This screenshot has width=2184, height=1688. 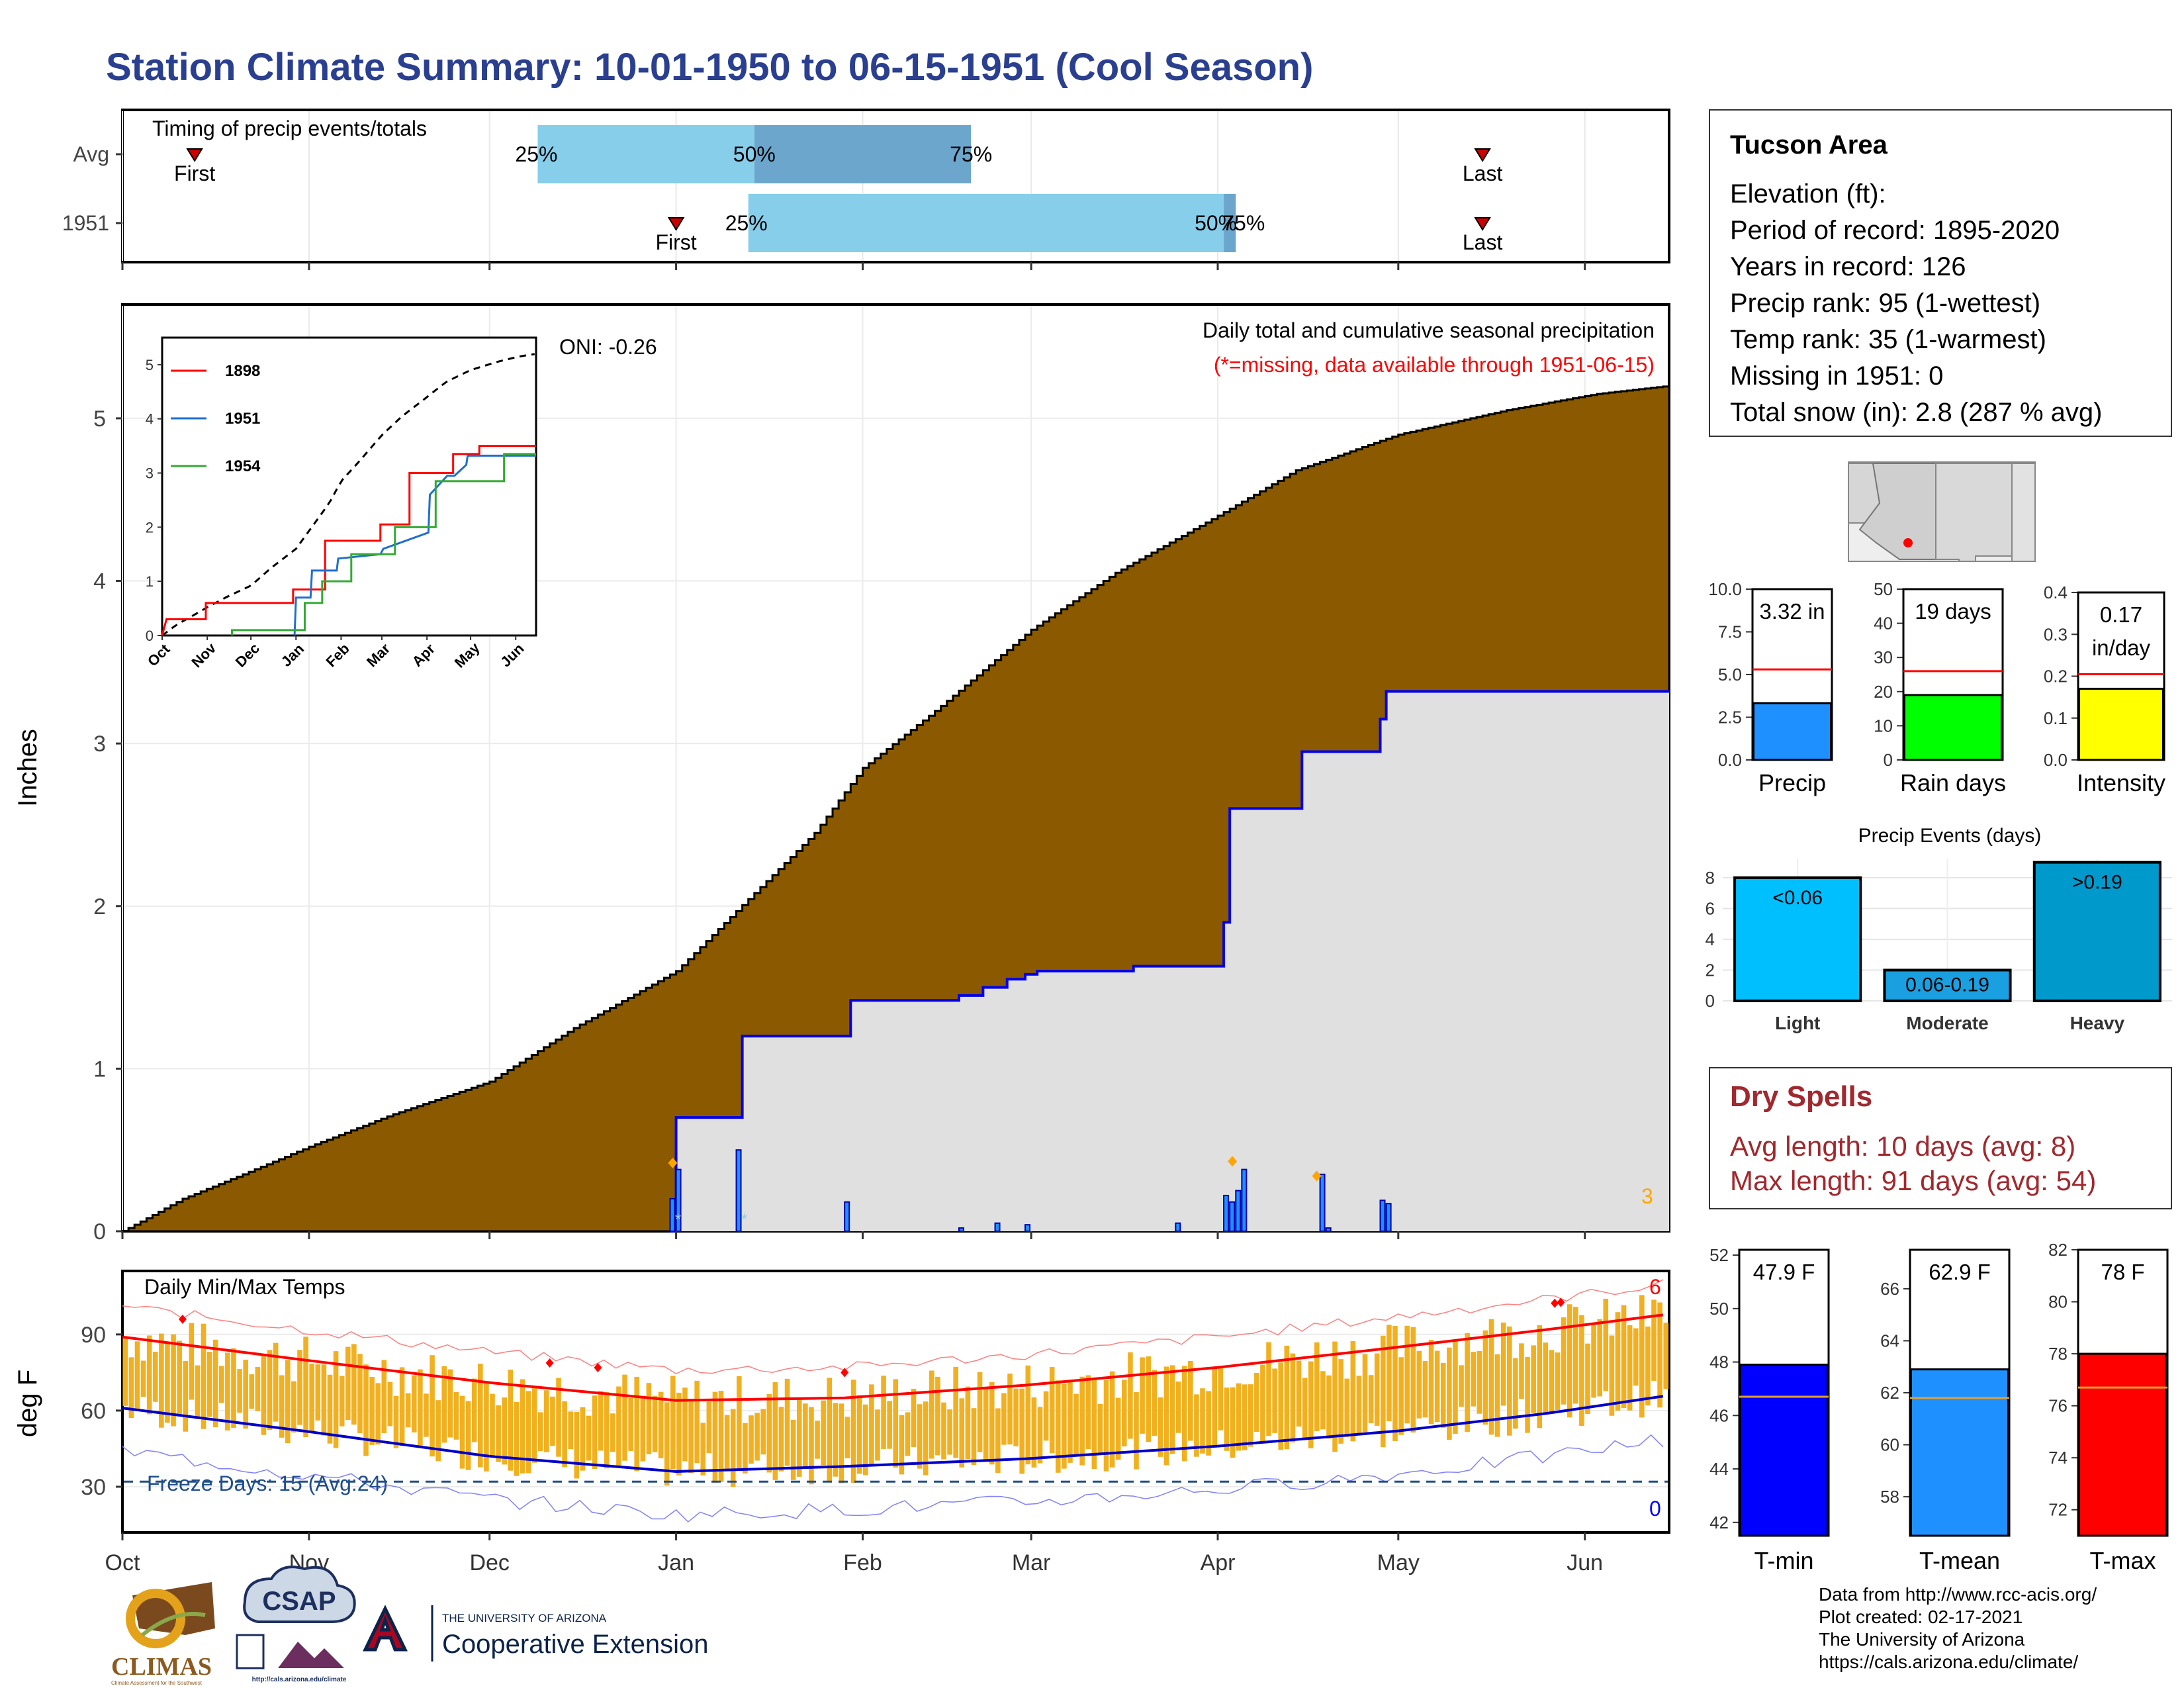 I want to click on station-precip-rank: Precip rank: 95 (1-wettest), so click(x=1885, y=303).